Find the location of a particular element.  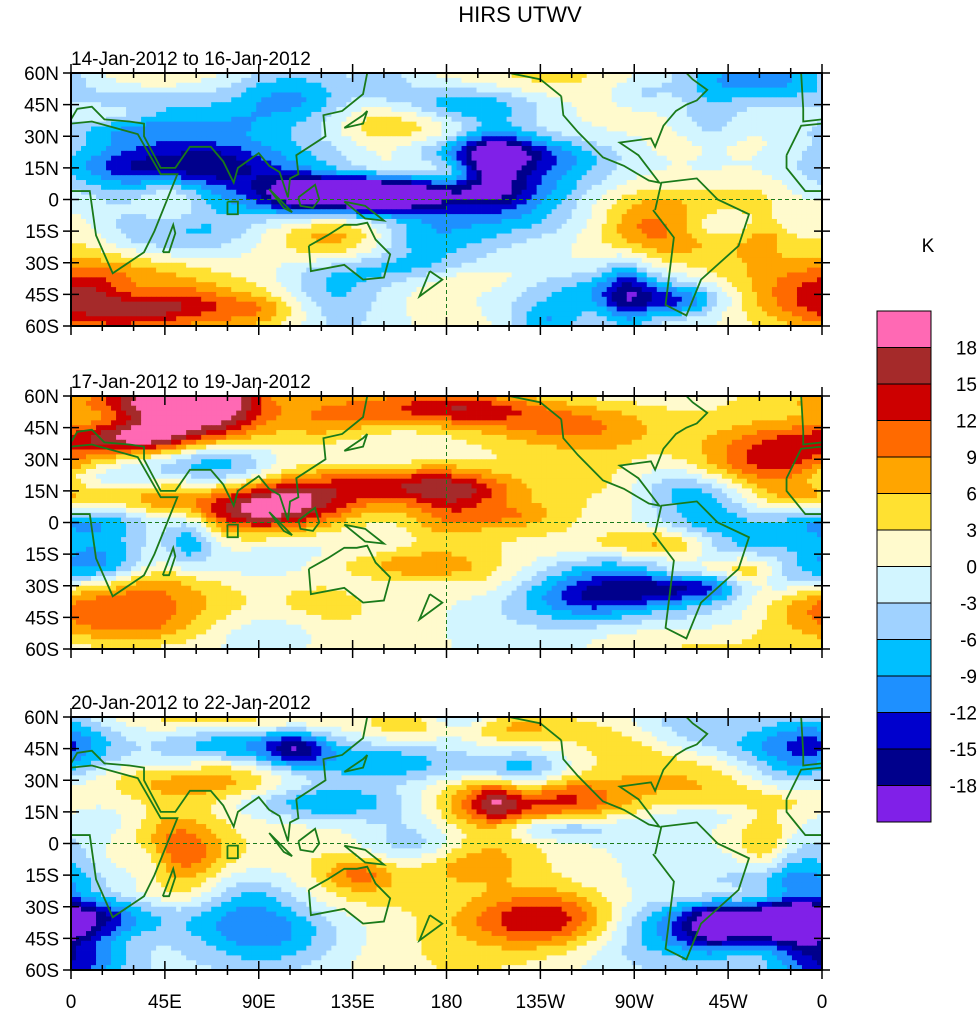

colorbar-label: -3 is located at coordinates (968, 604).